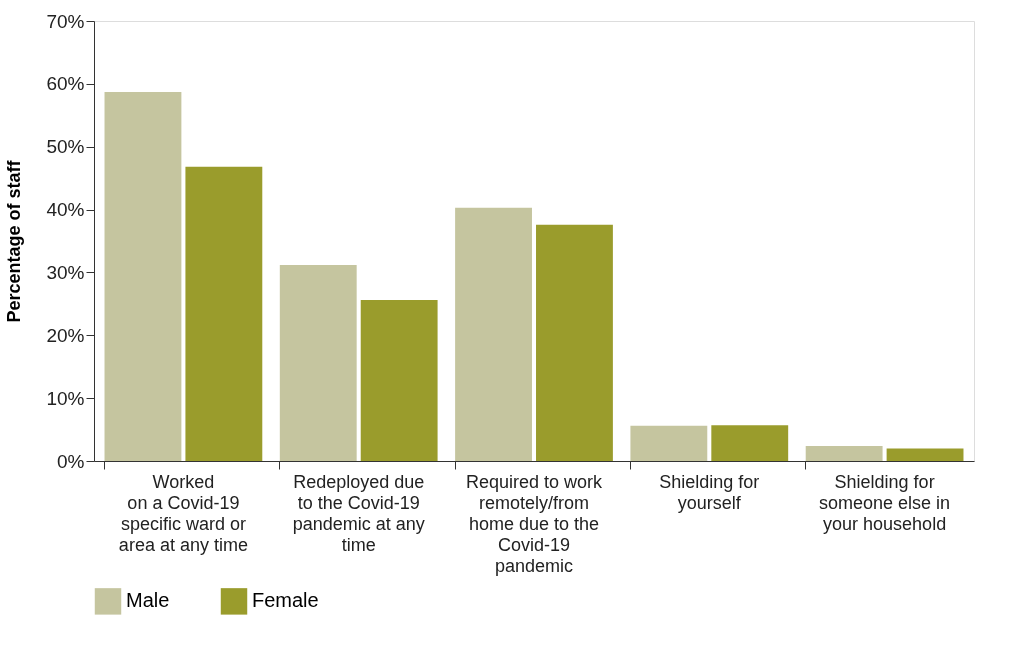 This screenshot has width=1028, height=664. Describe the element at coordinates (65, 335) in the screenshot. I see `y-tick-label: 20%` at that location.